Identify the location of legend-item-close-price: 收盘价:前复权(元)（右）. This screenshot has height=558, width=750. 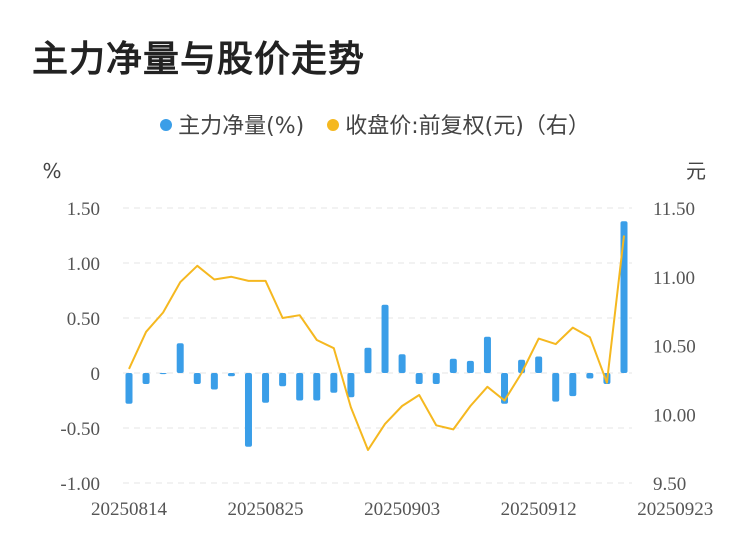
(458, 124).